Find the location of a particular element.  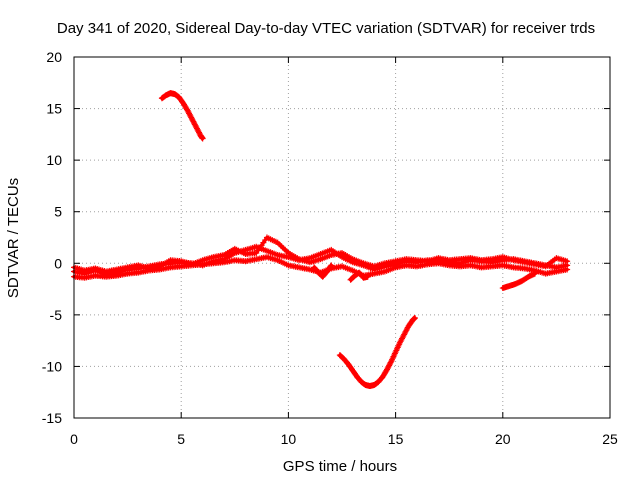

y-tick-label: 0 is located at coordinates (58, 263).